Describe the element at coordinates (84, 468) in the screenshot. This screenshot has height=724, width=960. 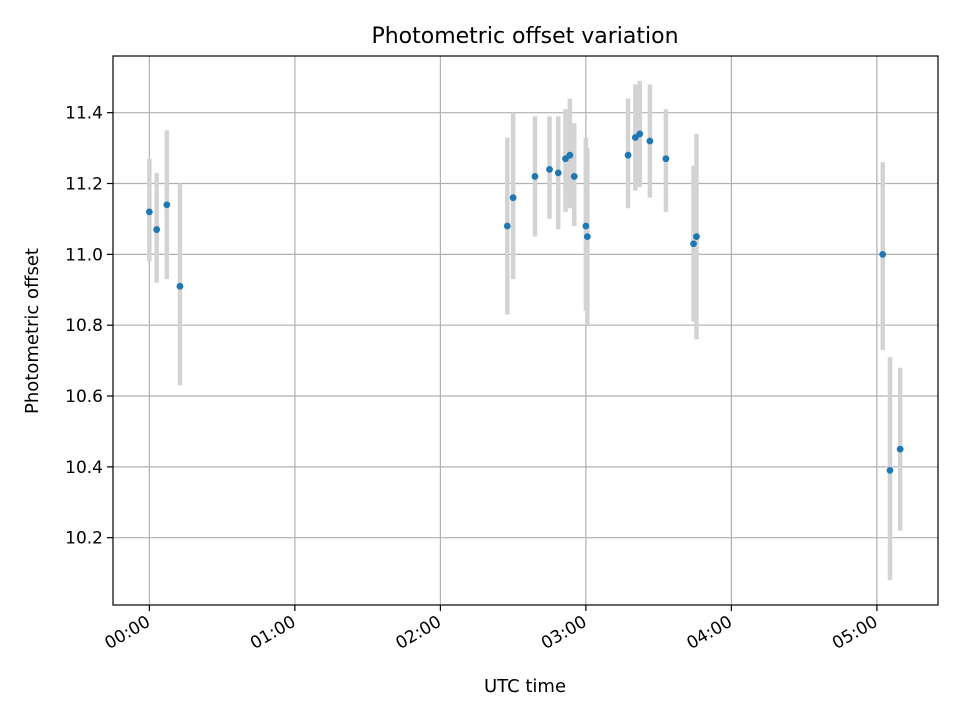
I see `y-tick-label: 10.4` at that location.